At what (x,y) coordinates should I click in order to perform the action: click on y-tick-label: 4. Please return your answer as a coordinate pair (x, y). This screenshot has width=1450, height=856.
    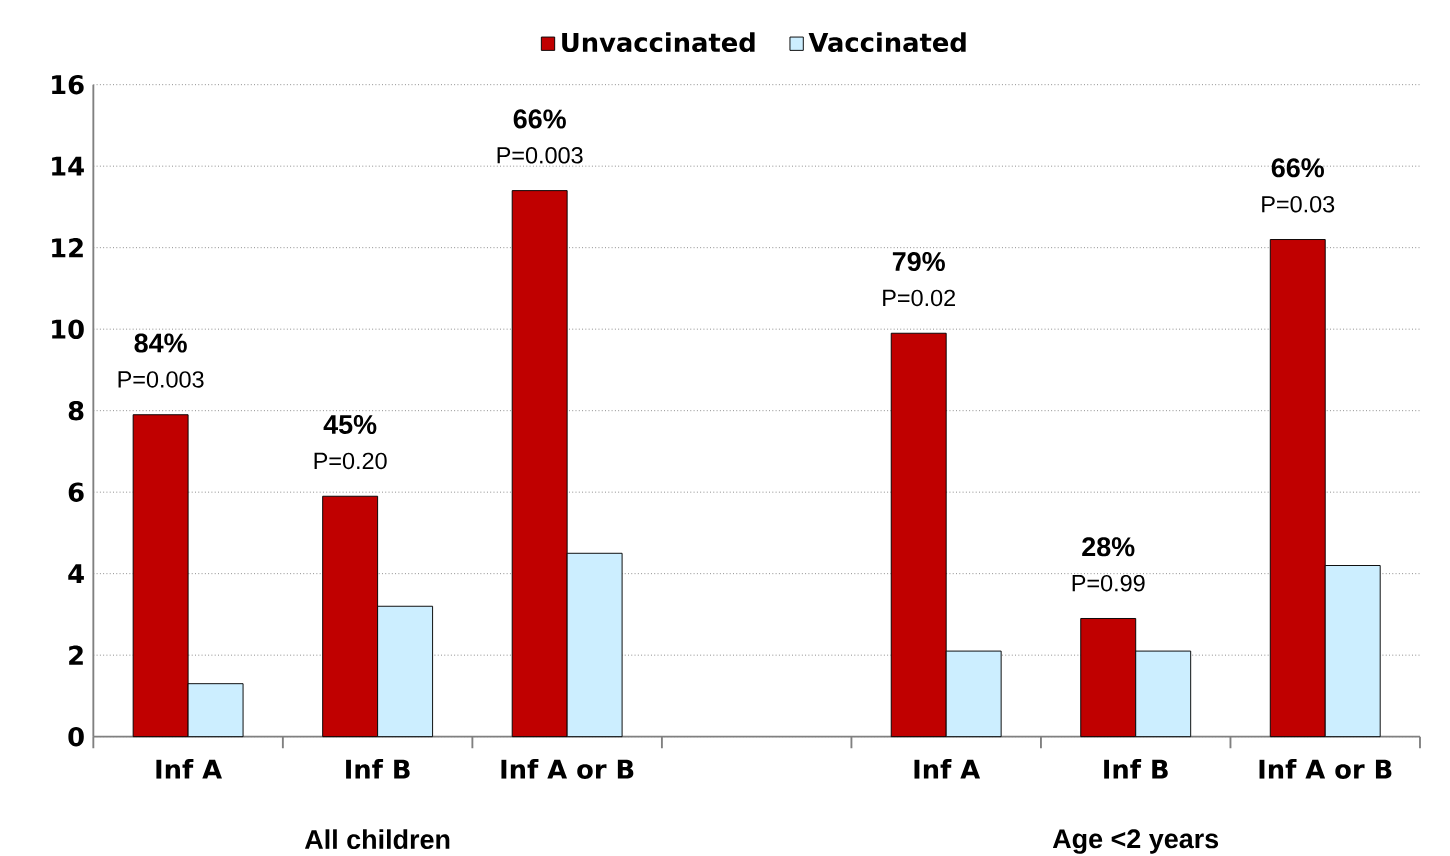
    Looking at the image, I should click on (76, 574).